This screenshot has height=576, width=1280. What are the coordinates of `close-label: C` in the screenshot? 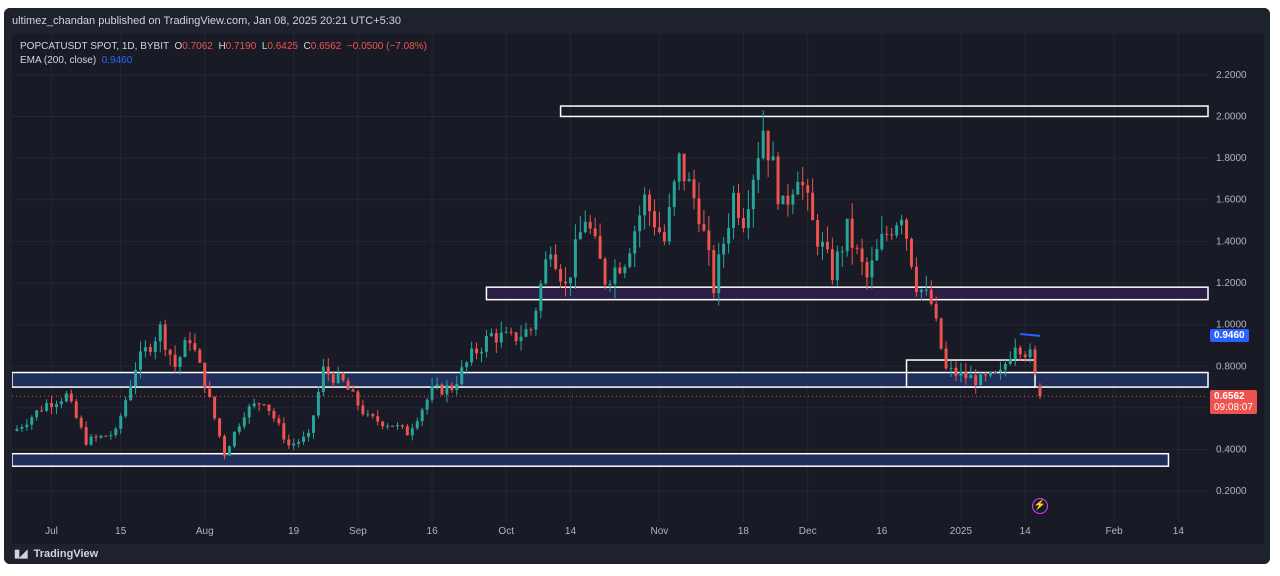 It's located at (307, 46).